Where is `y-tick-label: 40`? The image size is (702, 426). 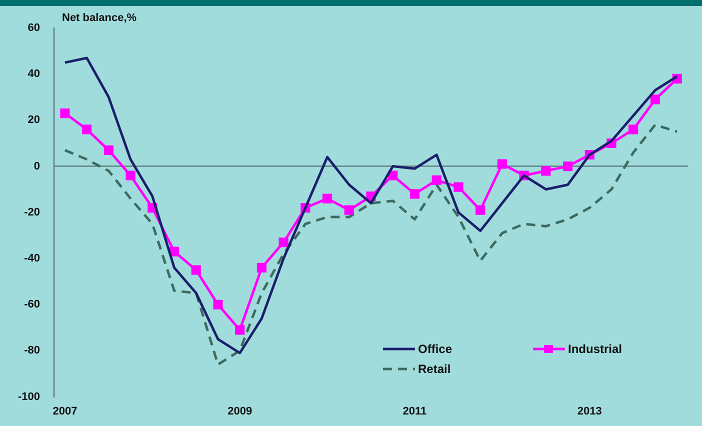 y-tick-label: 40 is located at coordinates (34, 74).